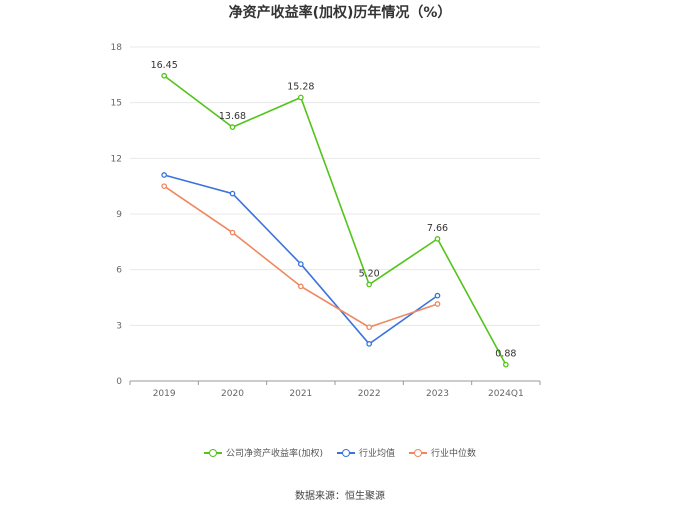 The height and width of the screenshot is (509, 680). I want to click on legend-label: 公司净资产收益率(加权), so click(274, 454).